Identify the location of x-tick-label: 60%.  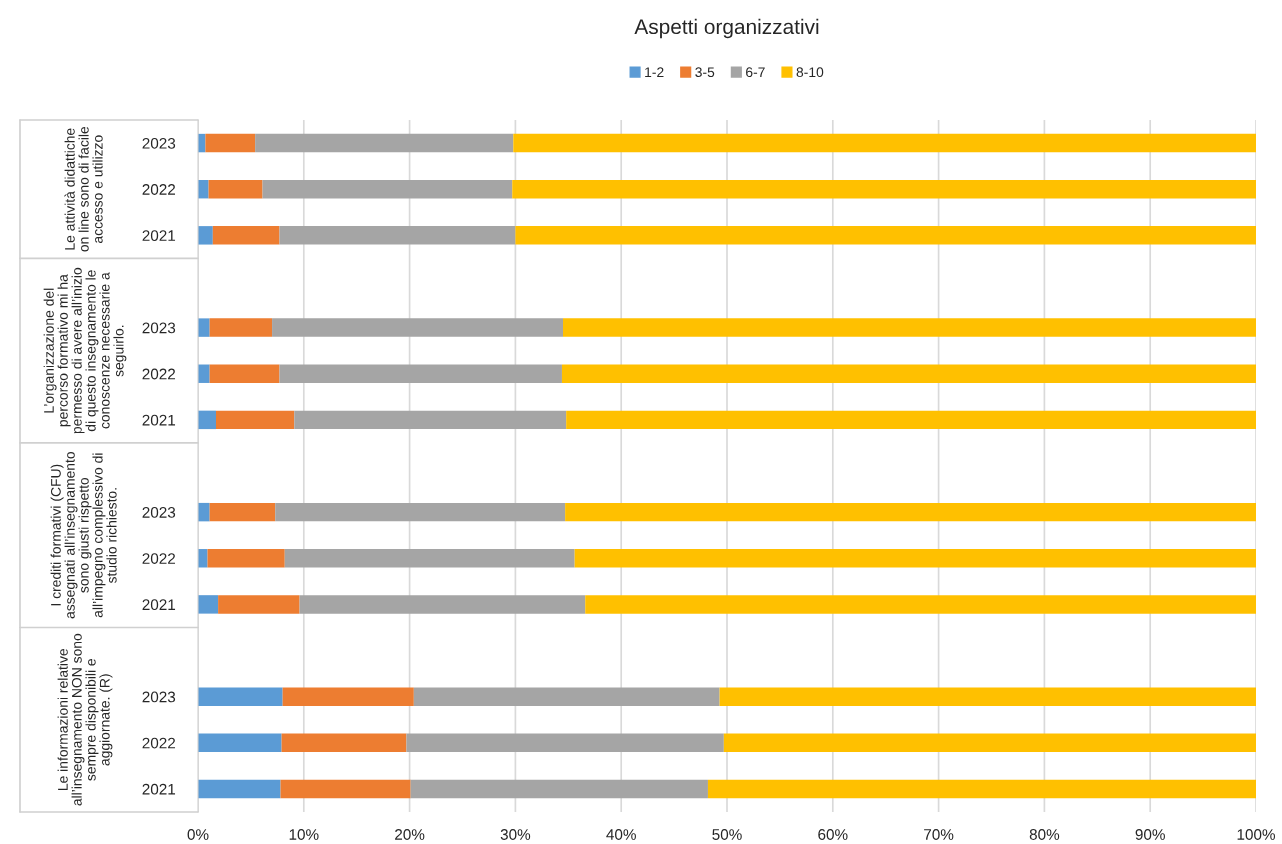
(833, 834).